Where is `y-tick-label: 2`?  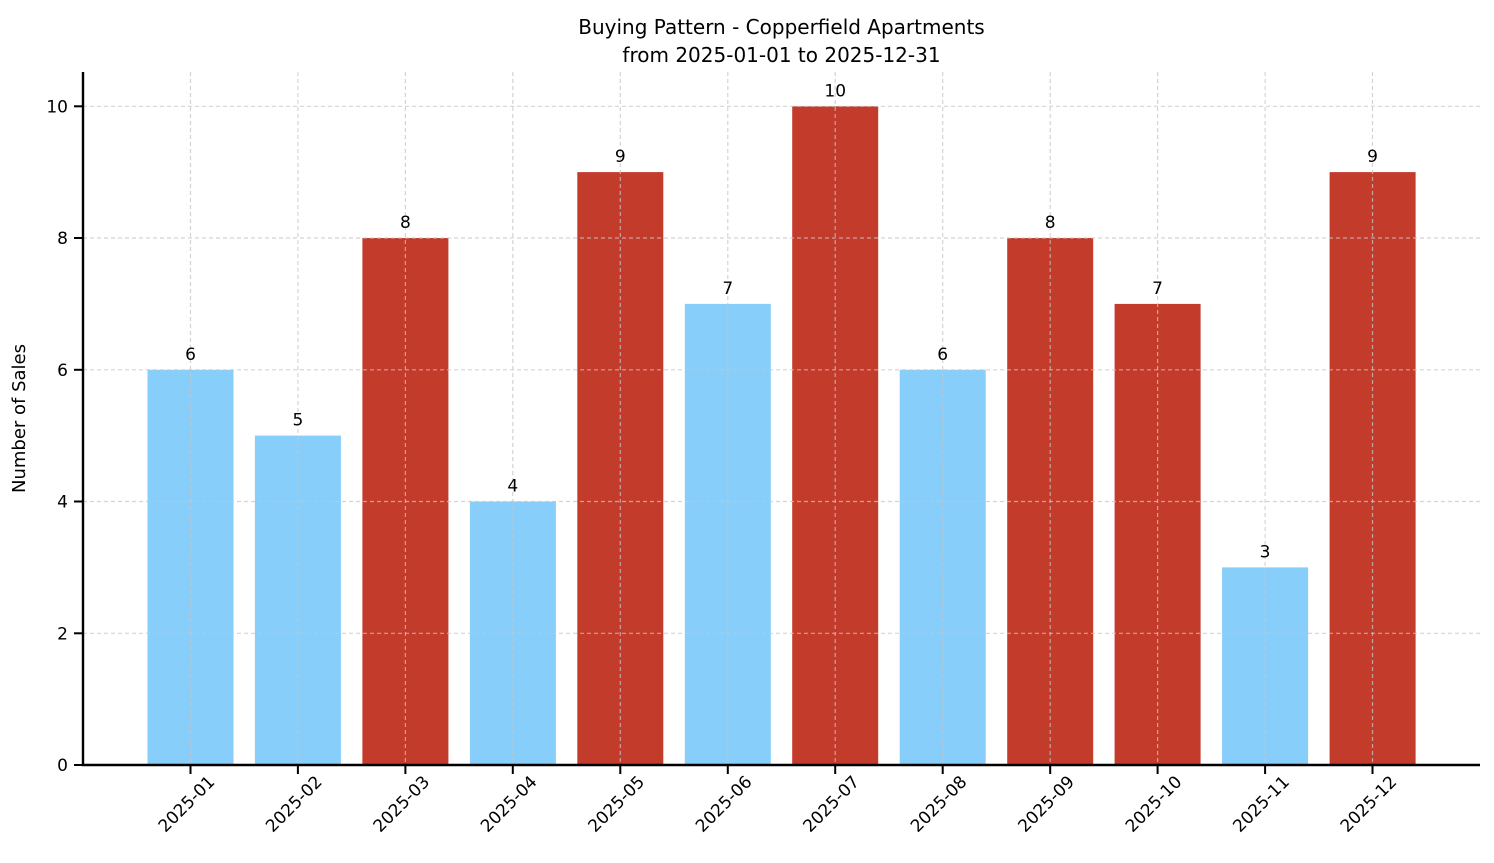
y-tick-label: 2 is located at coordinates (62, 634).